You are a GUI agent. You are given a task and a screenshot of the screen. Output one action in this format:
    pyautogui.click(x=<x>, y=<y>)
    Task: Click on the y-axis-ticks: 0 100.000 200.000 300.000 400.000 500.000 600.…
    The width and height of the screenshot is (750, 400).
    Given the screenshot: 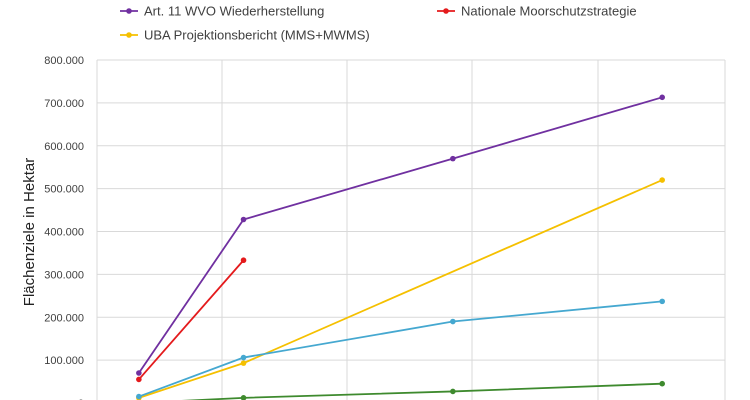 What is the action you would take?
    pyautogui.click(x=64, y=227)
    